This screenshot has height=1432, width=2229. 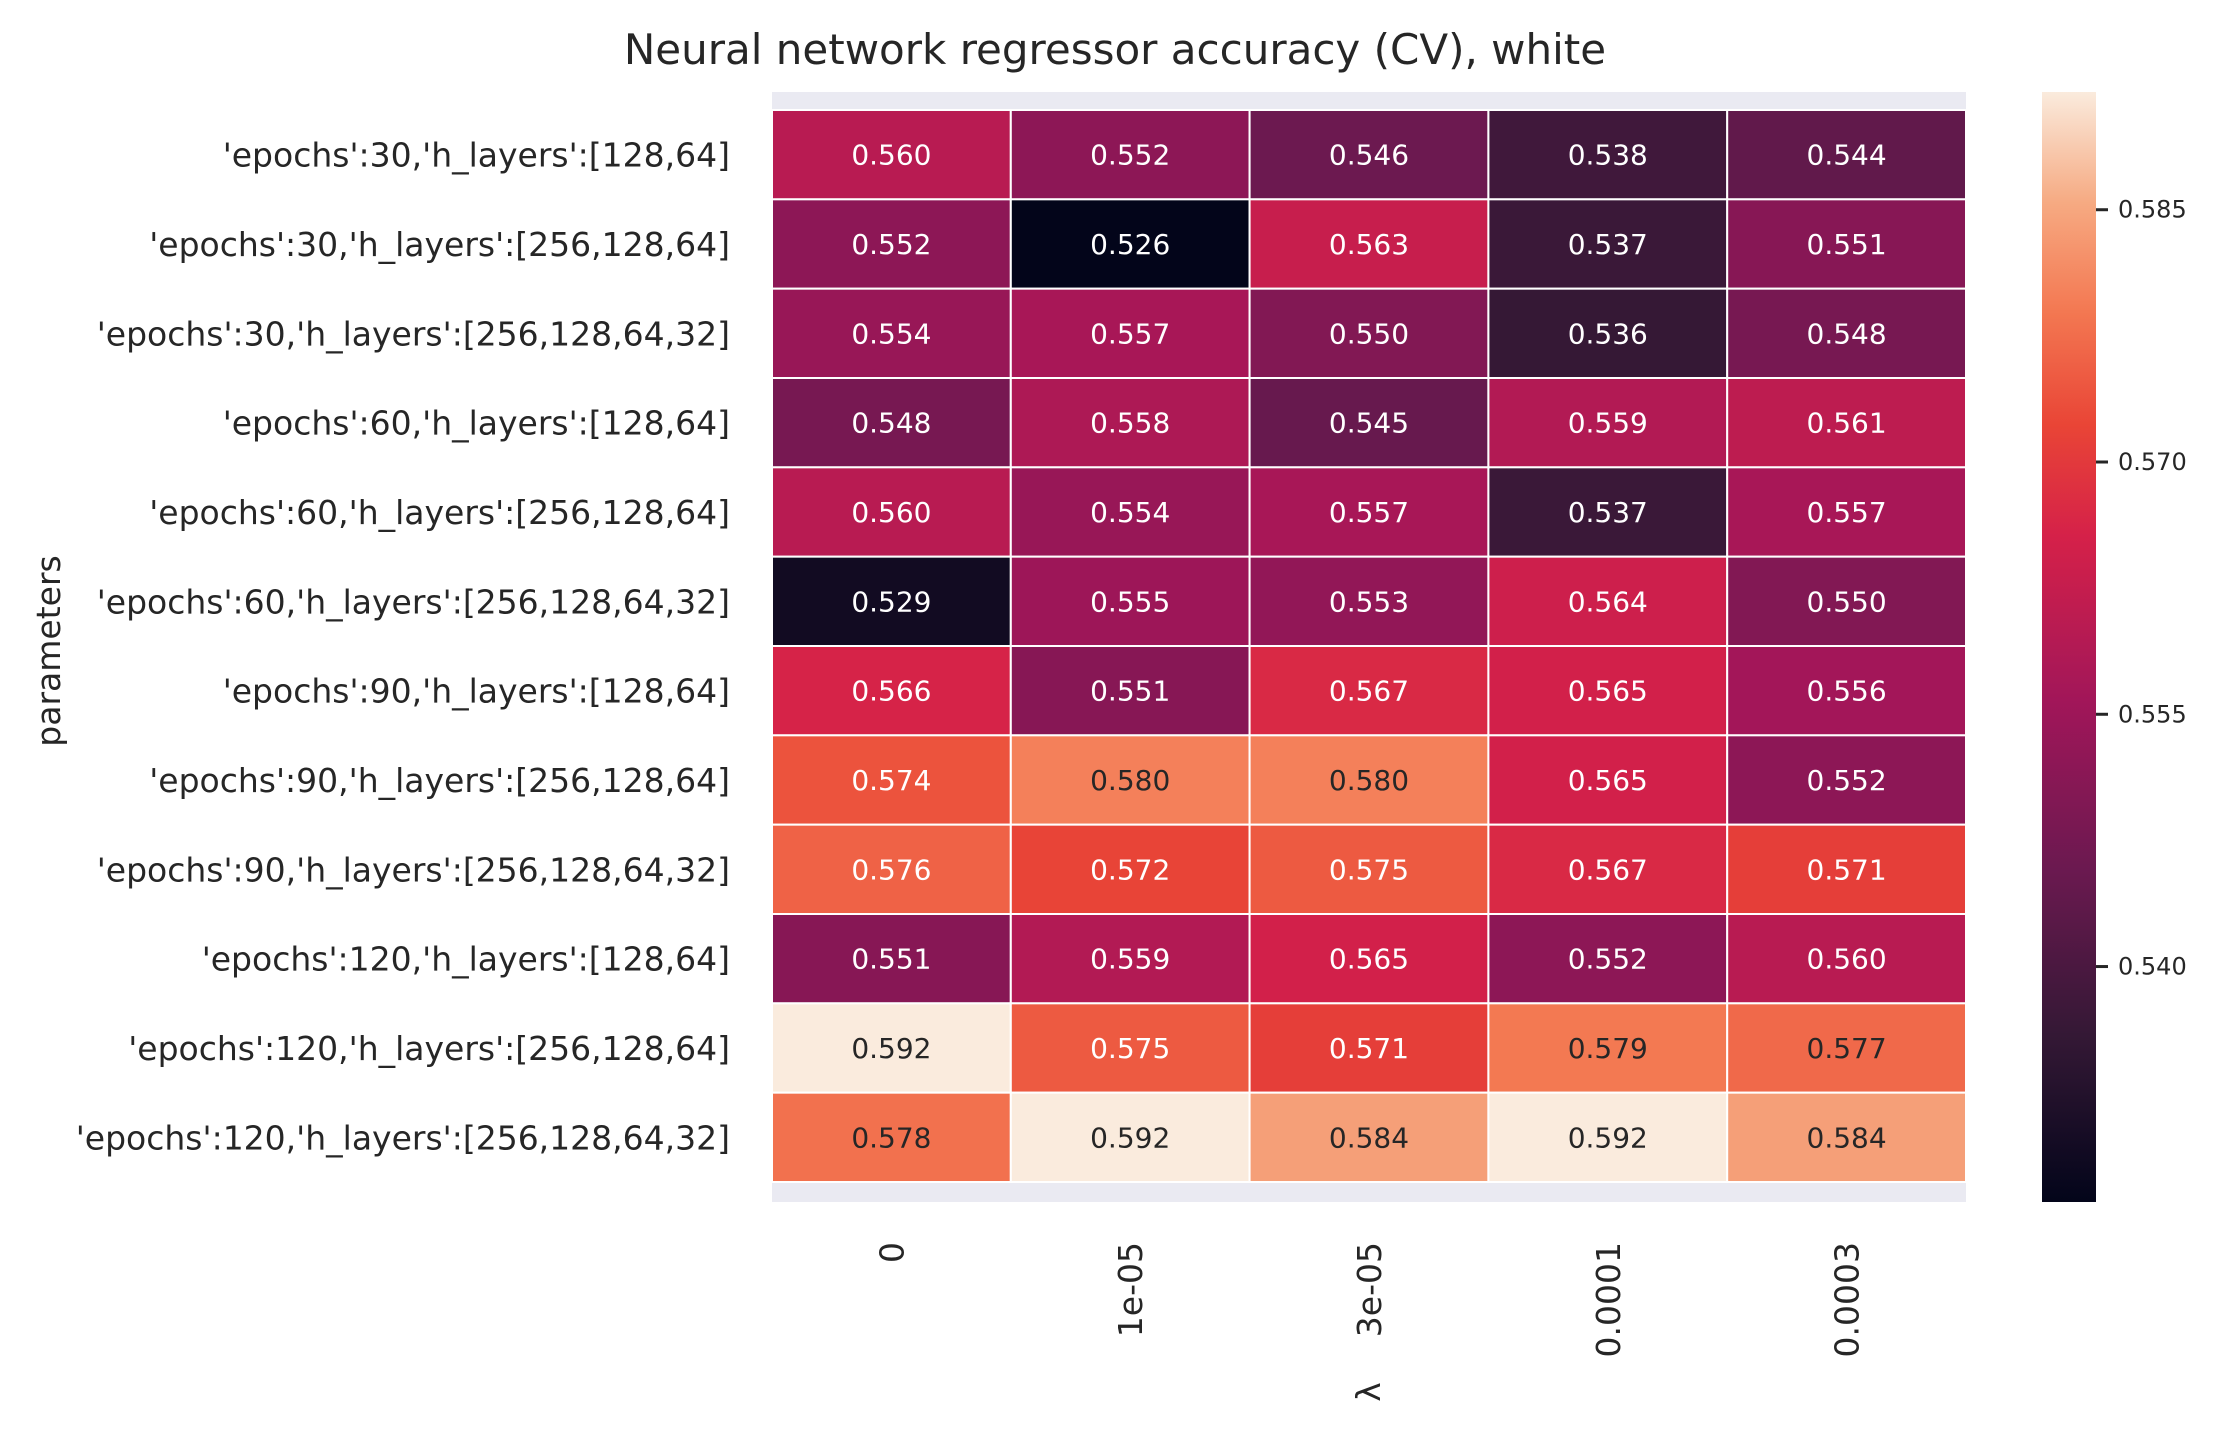 What do you see at coordinates (1369, 1289) in the screenshot?
I see `x-tick-label: 3e-05` at bounding box center [1369, 1289].